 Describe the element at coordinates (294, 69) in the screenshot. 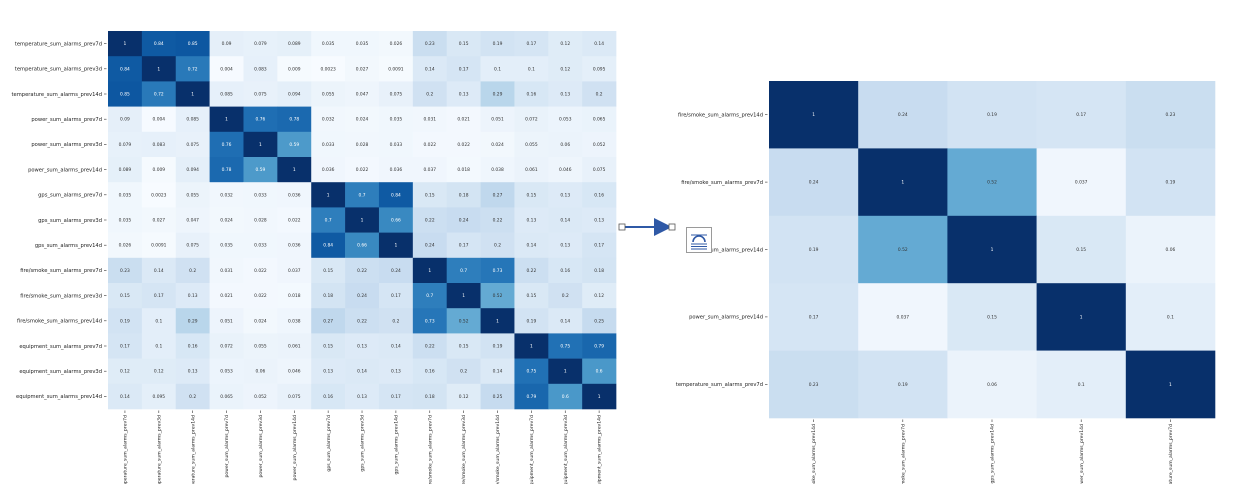

I see `left-heatmap-cell-value: 0.009` at that location.